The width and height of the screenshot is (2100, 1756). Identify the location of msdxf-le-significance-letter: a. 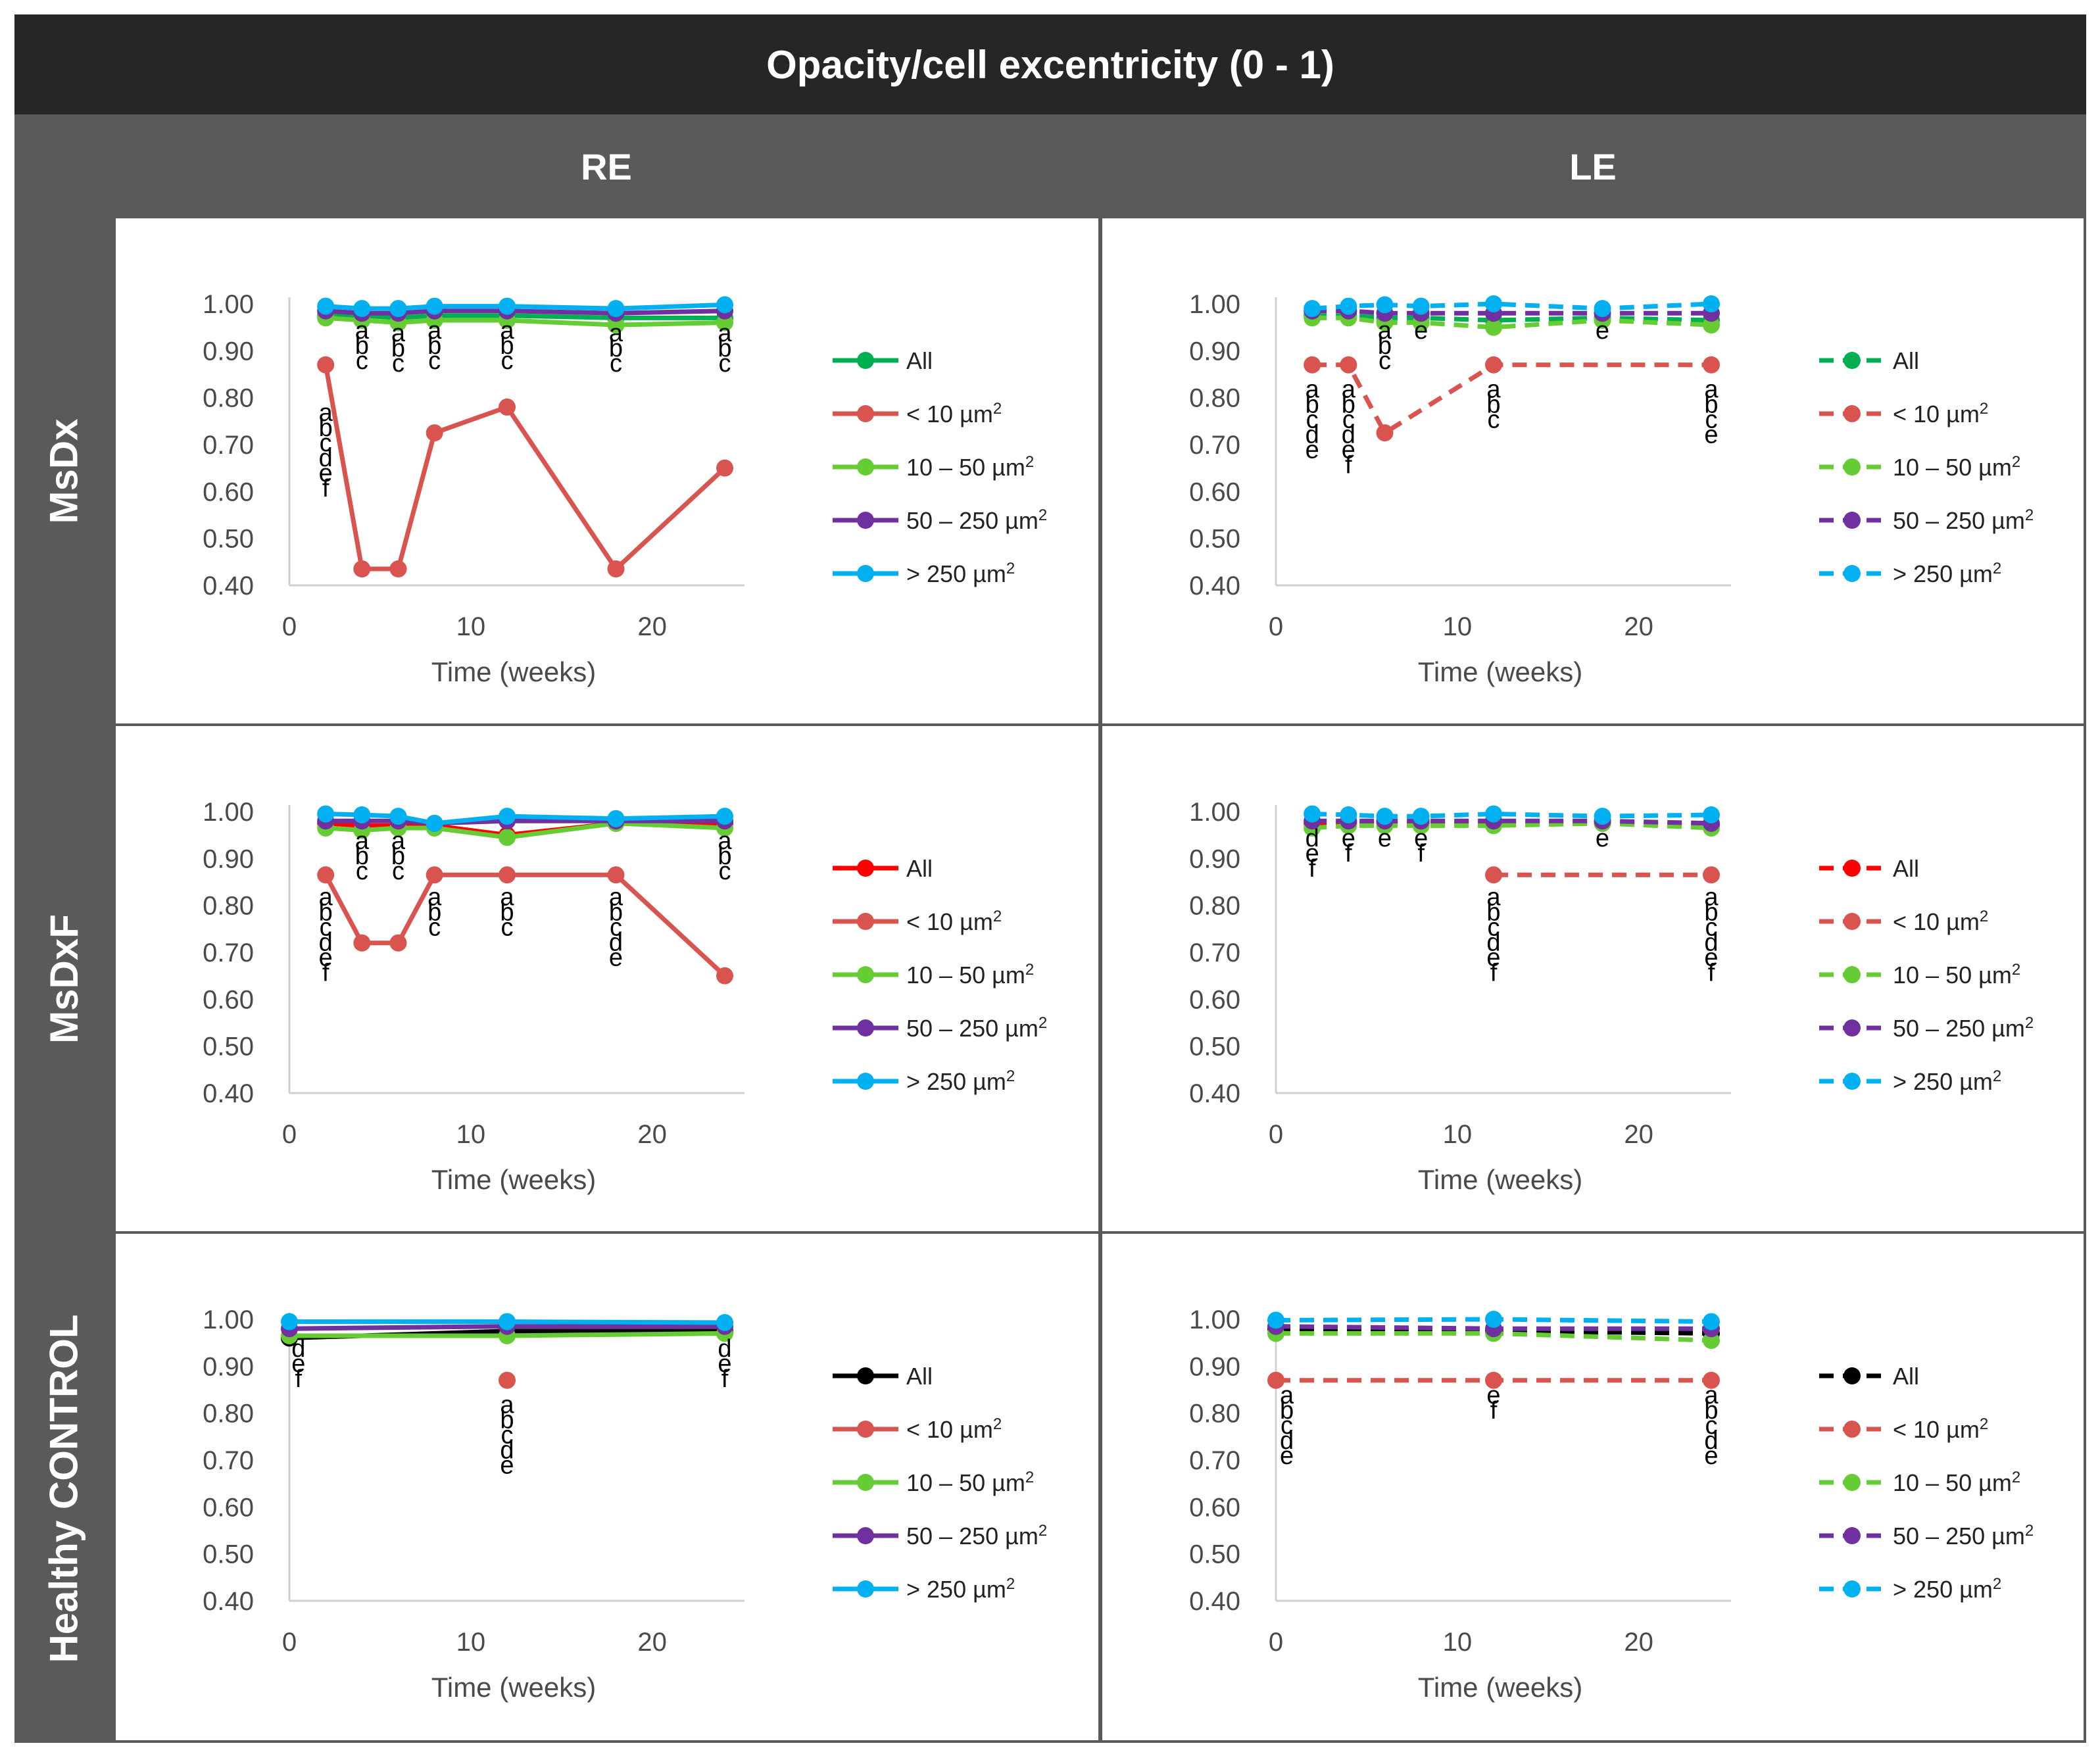
(1493, 897).